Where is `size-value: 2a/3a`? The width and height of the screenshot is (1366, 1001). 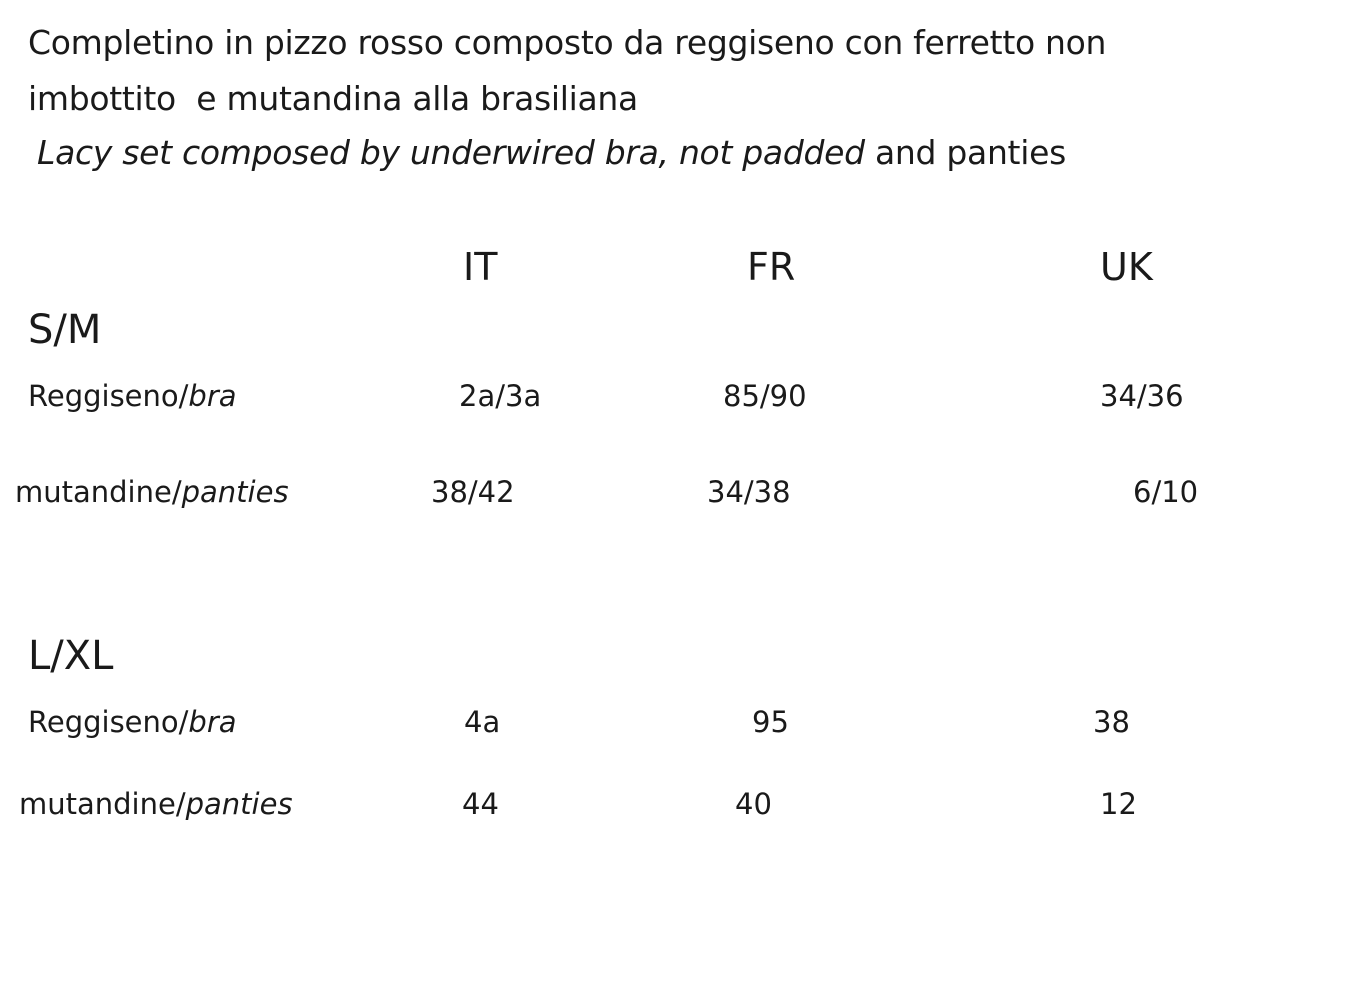 size-value: 2a/3a is located at coordinates (500, 396).